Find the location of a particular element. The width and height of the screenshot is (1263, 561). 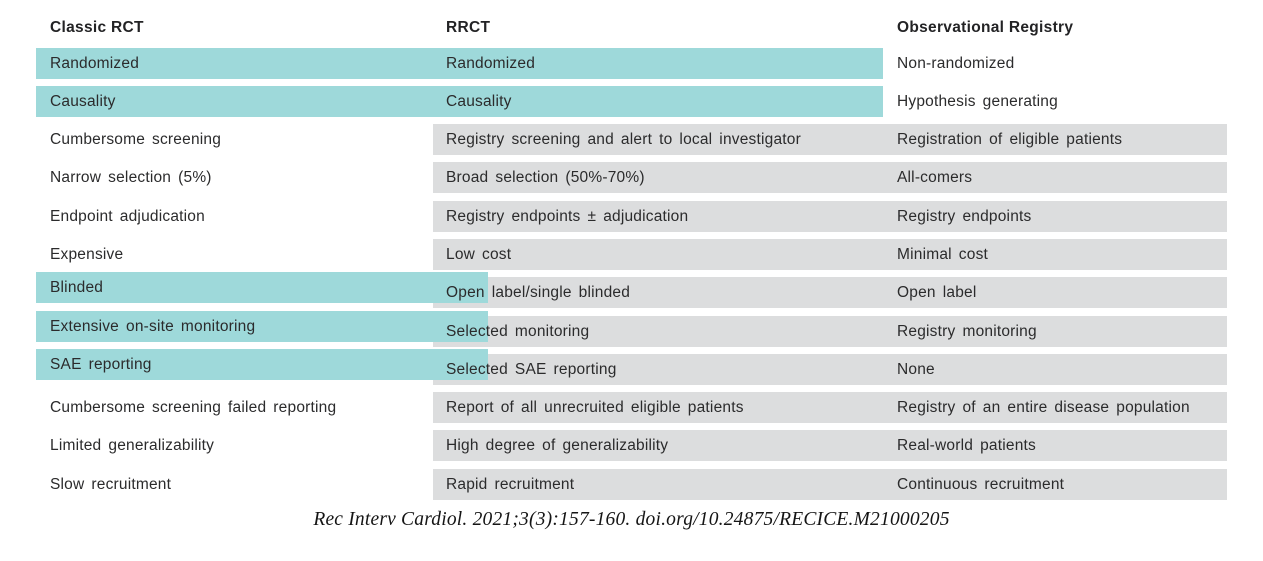

cell-observational-registry: Continuous recruitment is located at coordinates (981, 484).